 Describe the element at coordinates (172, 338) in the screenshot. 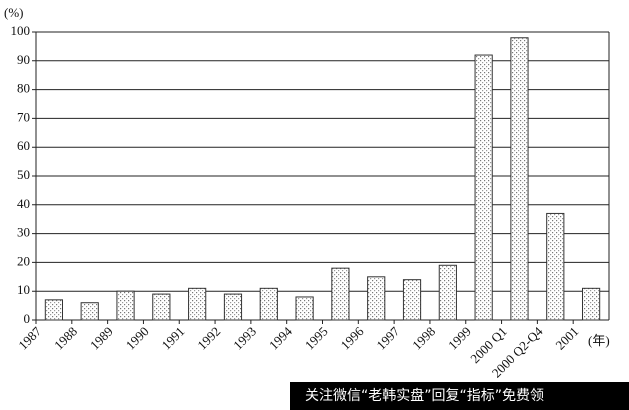

I see `x-tick-label: 1991` at that location.